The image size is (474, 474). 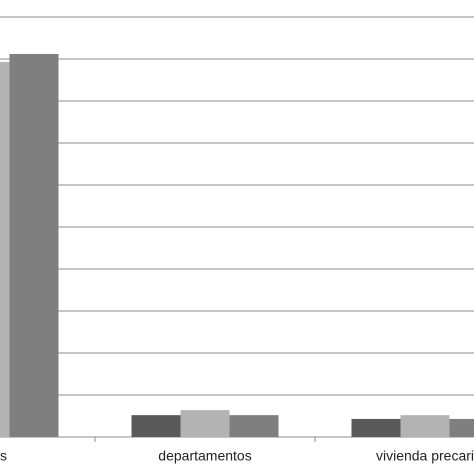 What do you see at coordinates (3, 456) in the screenshot?
I see `x-tick-label: s` at bounding box center [3, 456].